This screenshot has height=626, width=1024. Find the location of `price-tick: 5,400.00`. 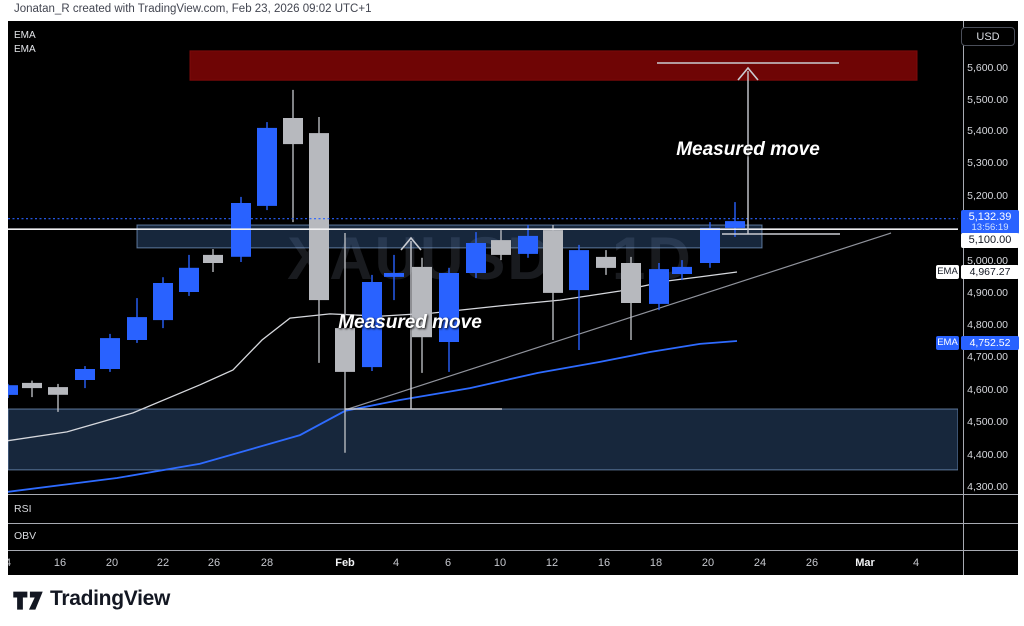

price-tick: 5,400.00 is located at coordinates (987, 131).